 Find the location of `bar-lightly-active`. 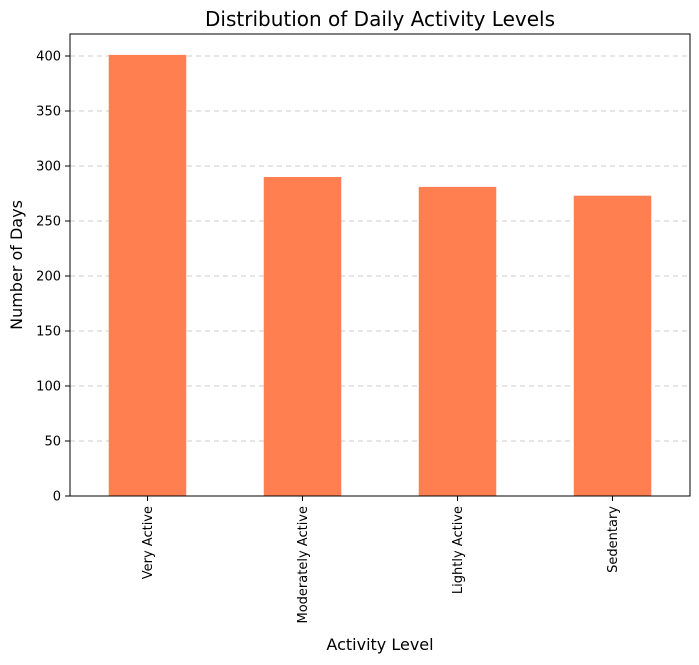

bar-lightly-active is located at coordinates (457, 341).